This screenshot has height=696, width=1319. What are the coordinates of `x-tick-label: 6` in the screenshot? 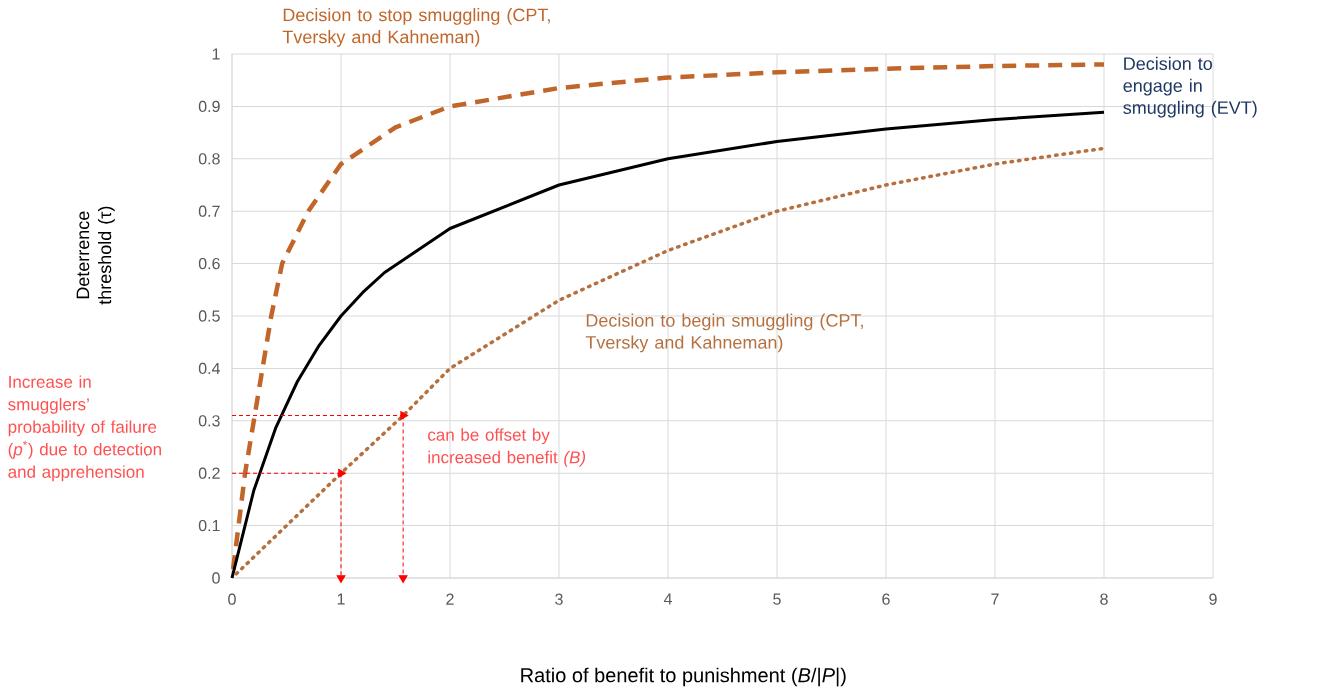 It's located at (886, 599).